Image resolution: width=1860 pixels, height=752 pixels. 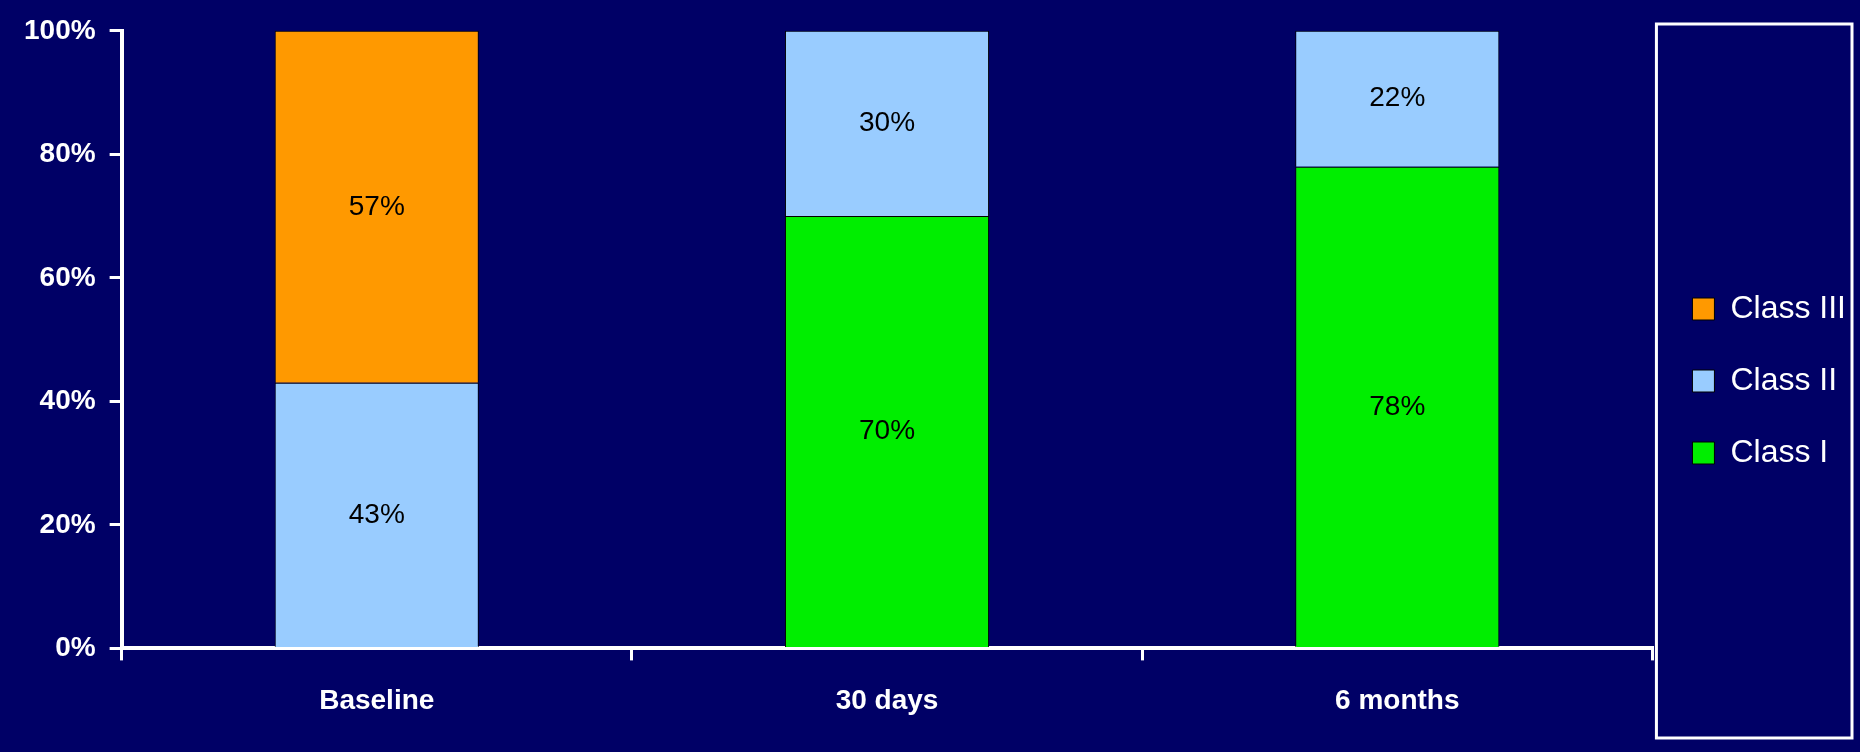 I want to click on data-label: 57%, so click(x=376, y=205).